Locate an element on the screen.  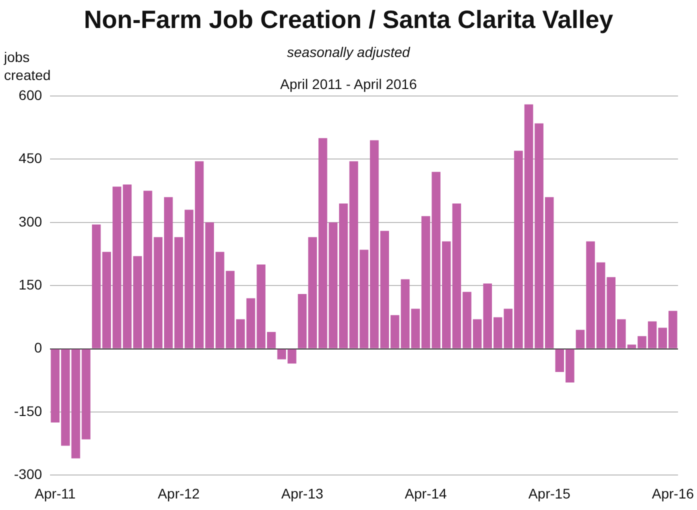
bar is located at coordinates (96, 286).